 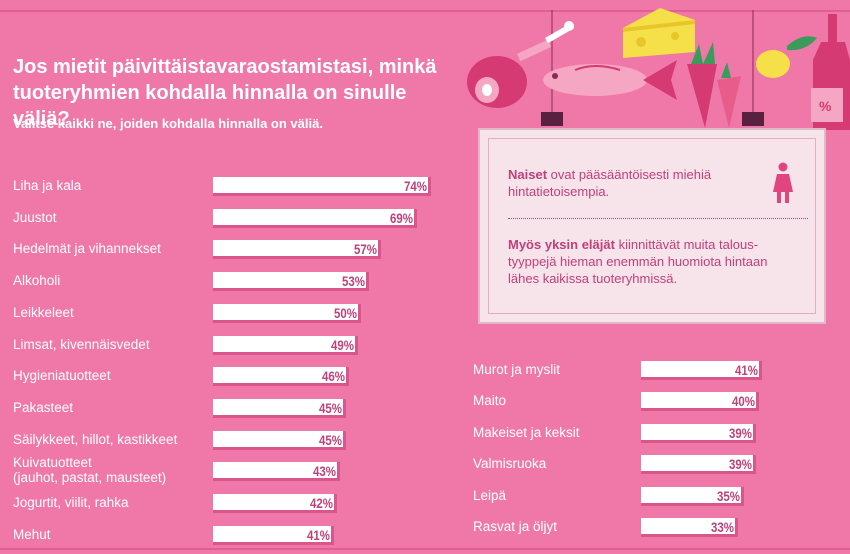 I want to click on category-label: Kuivatuotteet (jauhot, pastat, mausteet), so click(x=90, y=470).